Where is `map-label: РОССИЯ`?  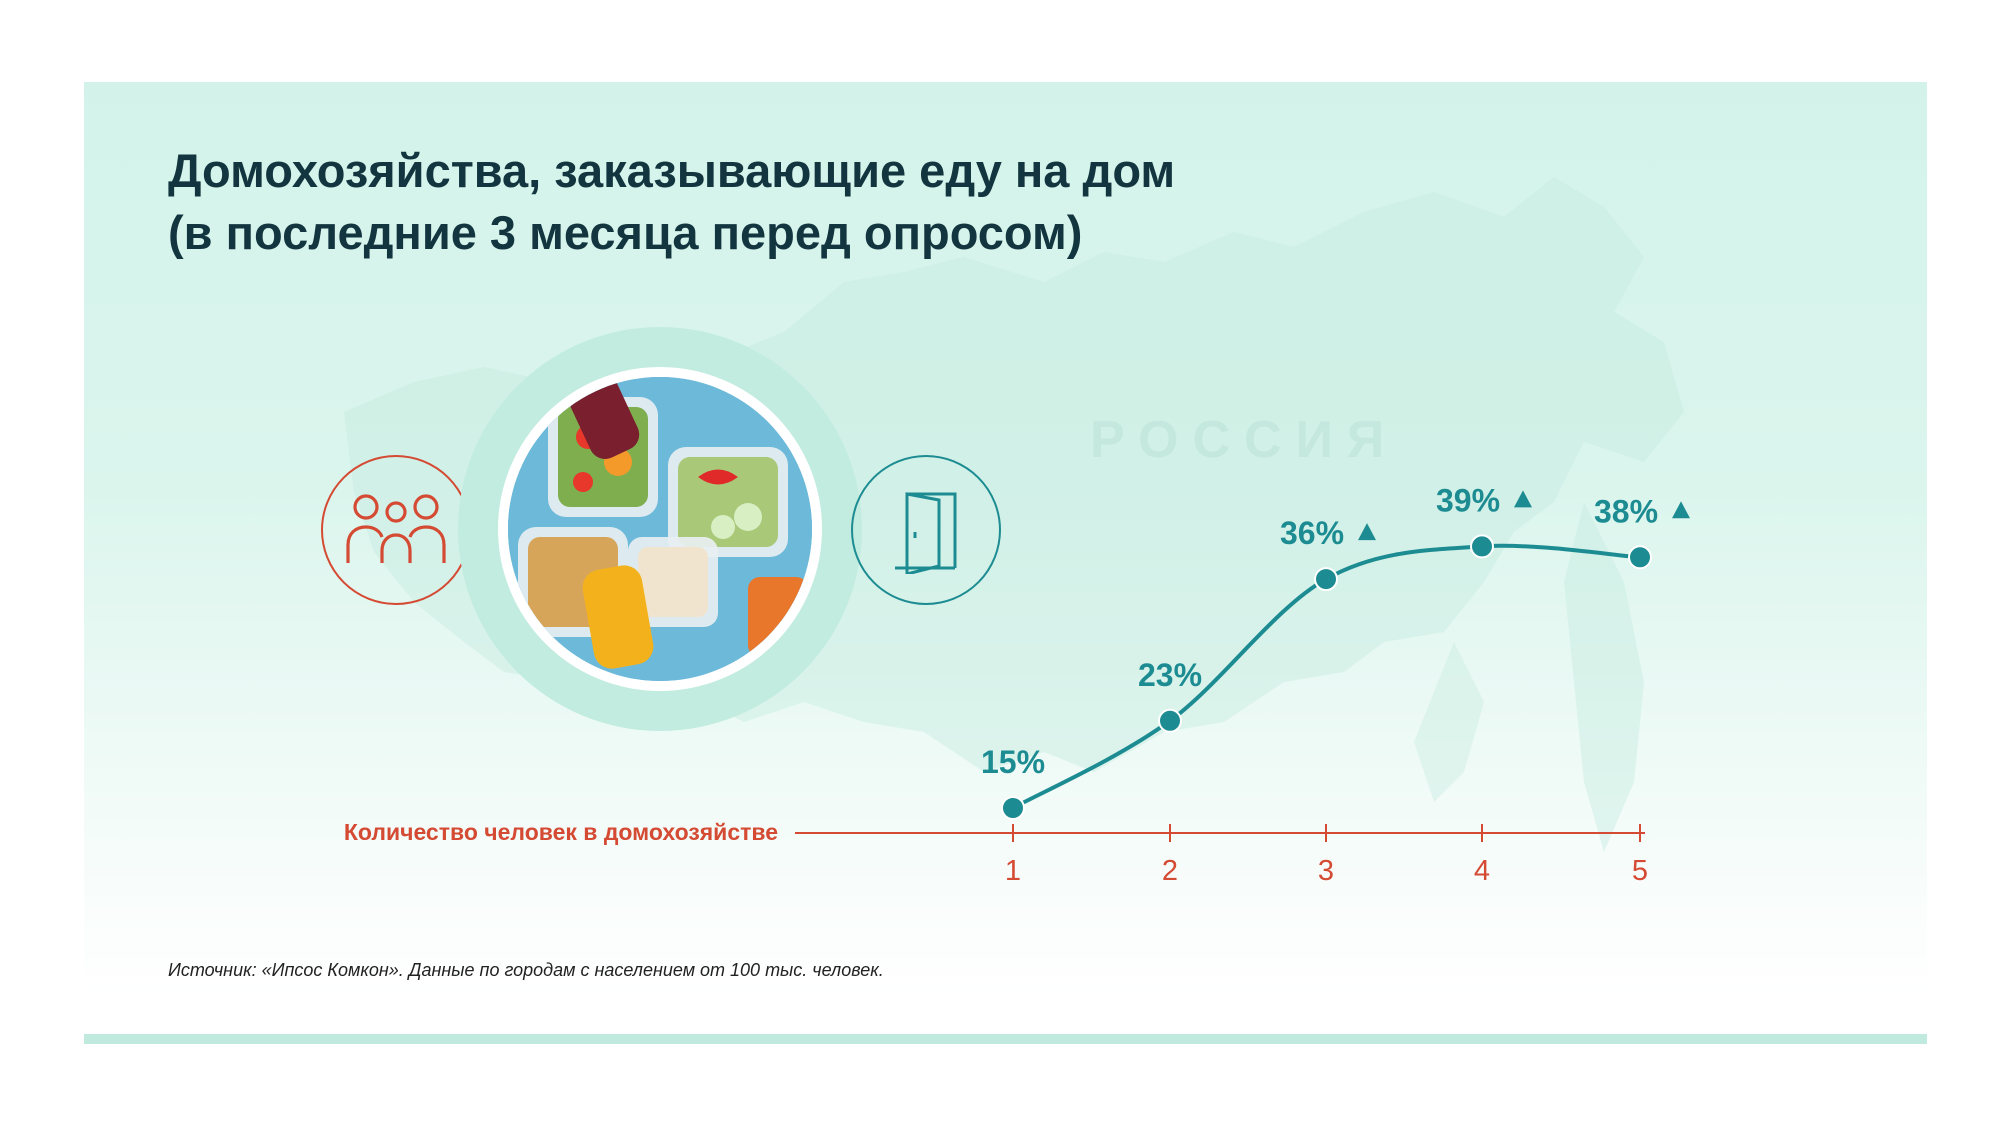
map-label: РОССИЯ is located at coordinates (1244, 440).